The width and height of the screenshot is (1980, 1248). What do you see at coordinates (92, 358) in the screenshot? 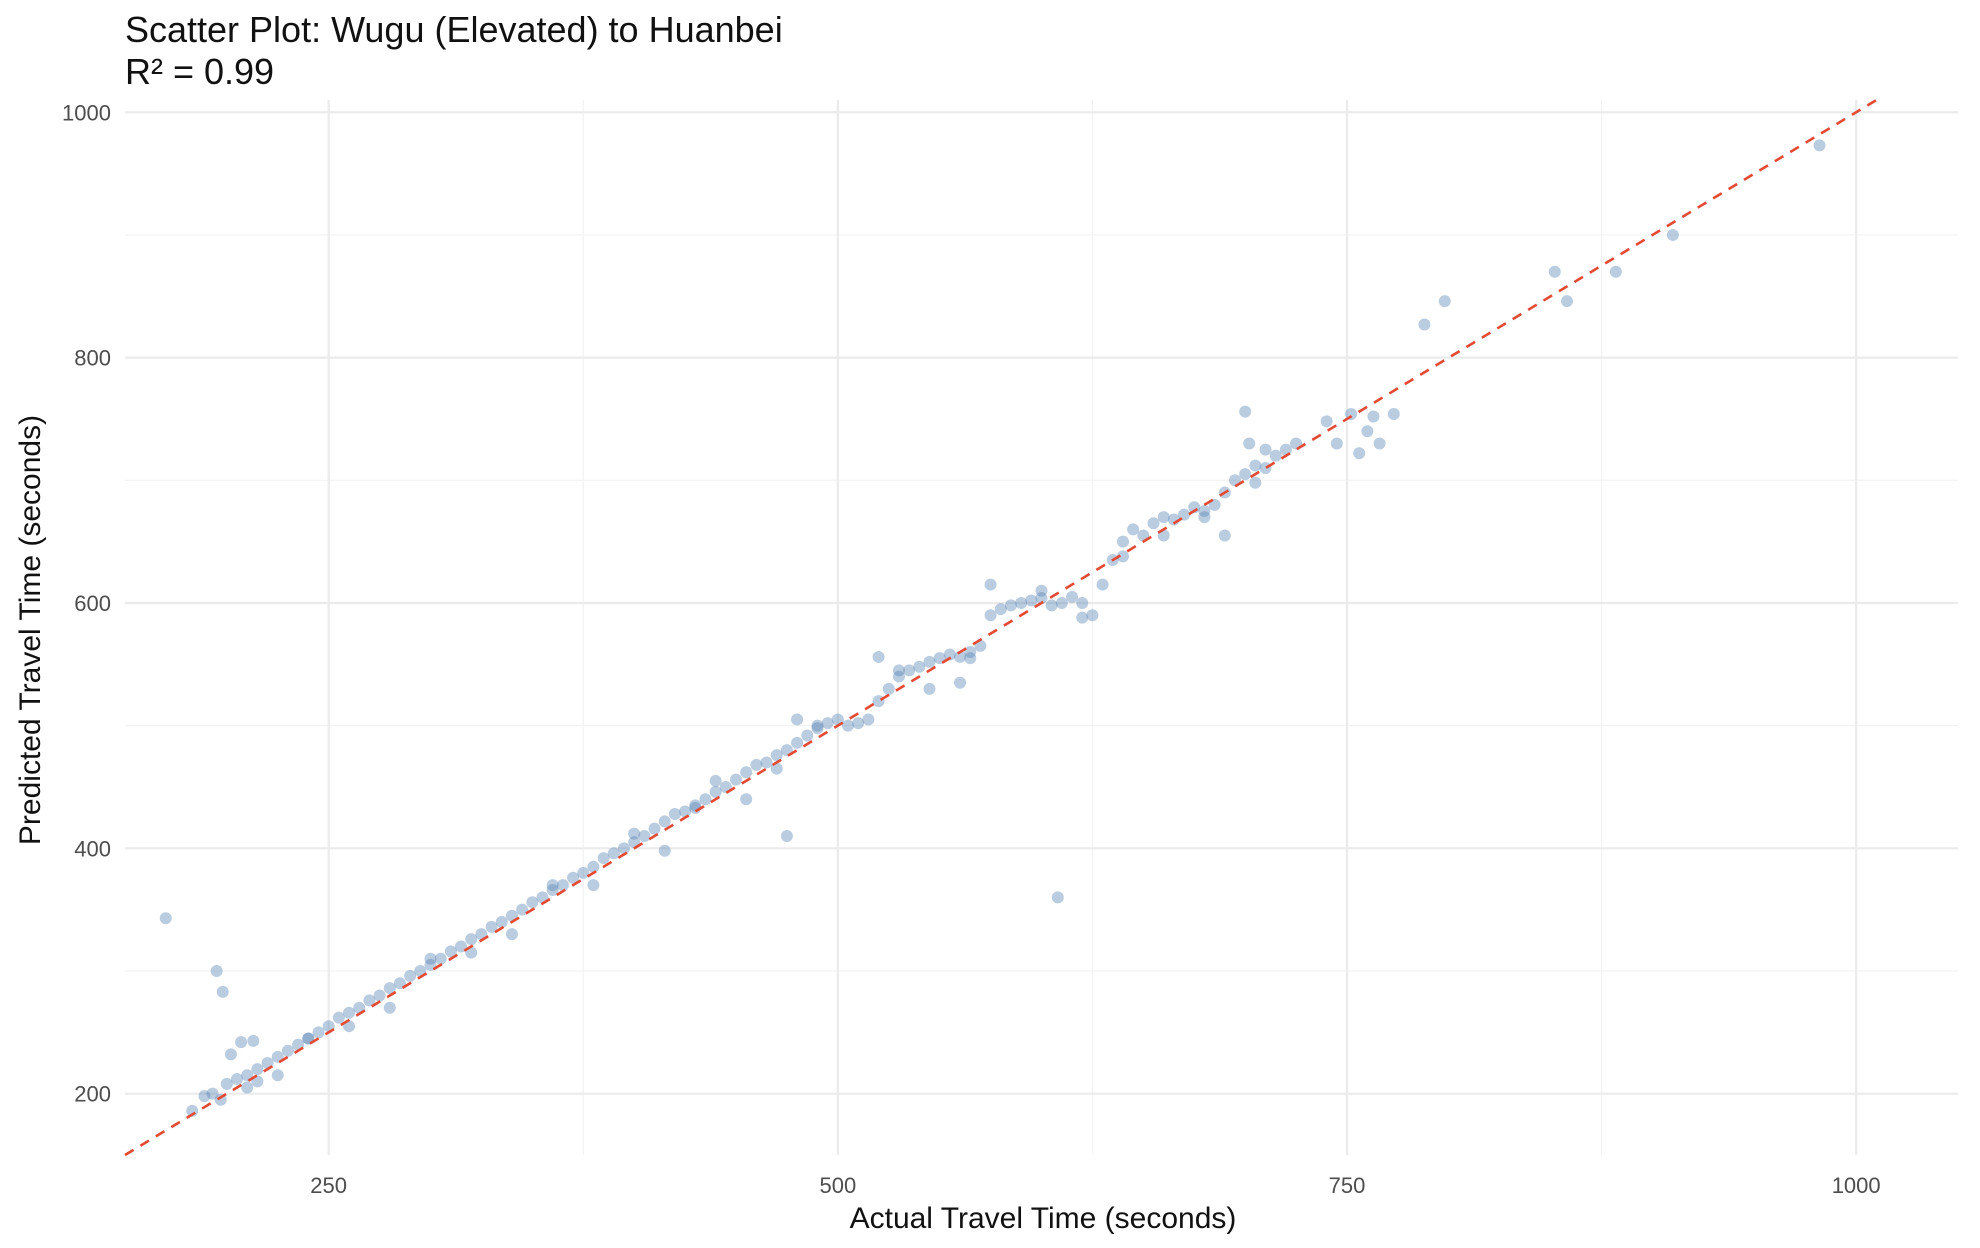
I see `y-tick-label: 800` at bounding box center [92, 358].